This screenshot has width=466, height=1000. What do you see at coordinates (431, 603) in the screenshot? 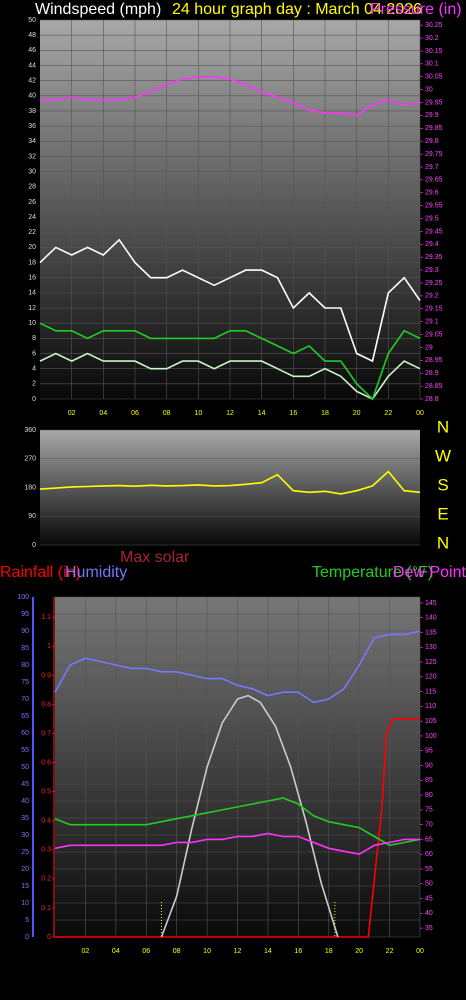
I see `y2-tick-label: 145` at bounding box center [431, 603].